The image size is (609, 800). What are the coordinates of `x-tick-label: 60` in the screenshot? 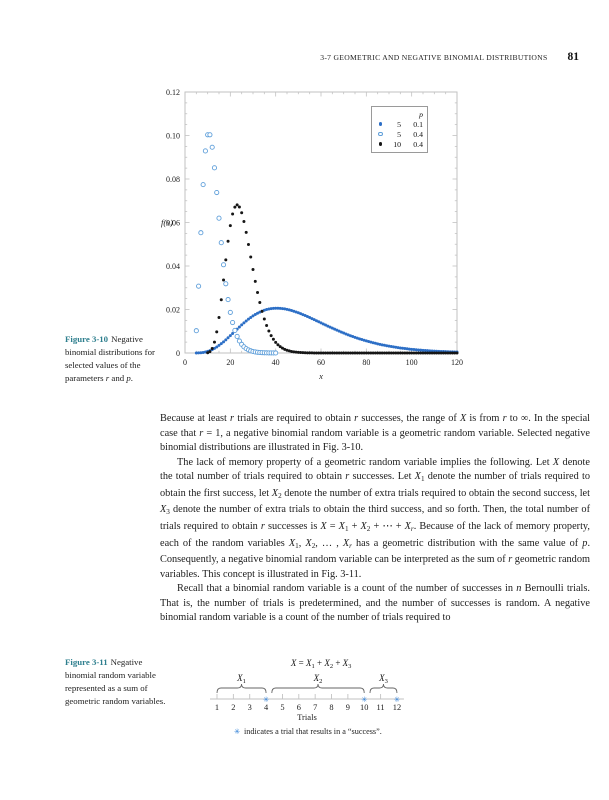 It's located at (321, 362).